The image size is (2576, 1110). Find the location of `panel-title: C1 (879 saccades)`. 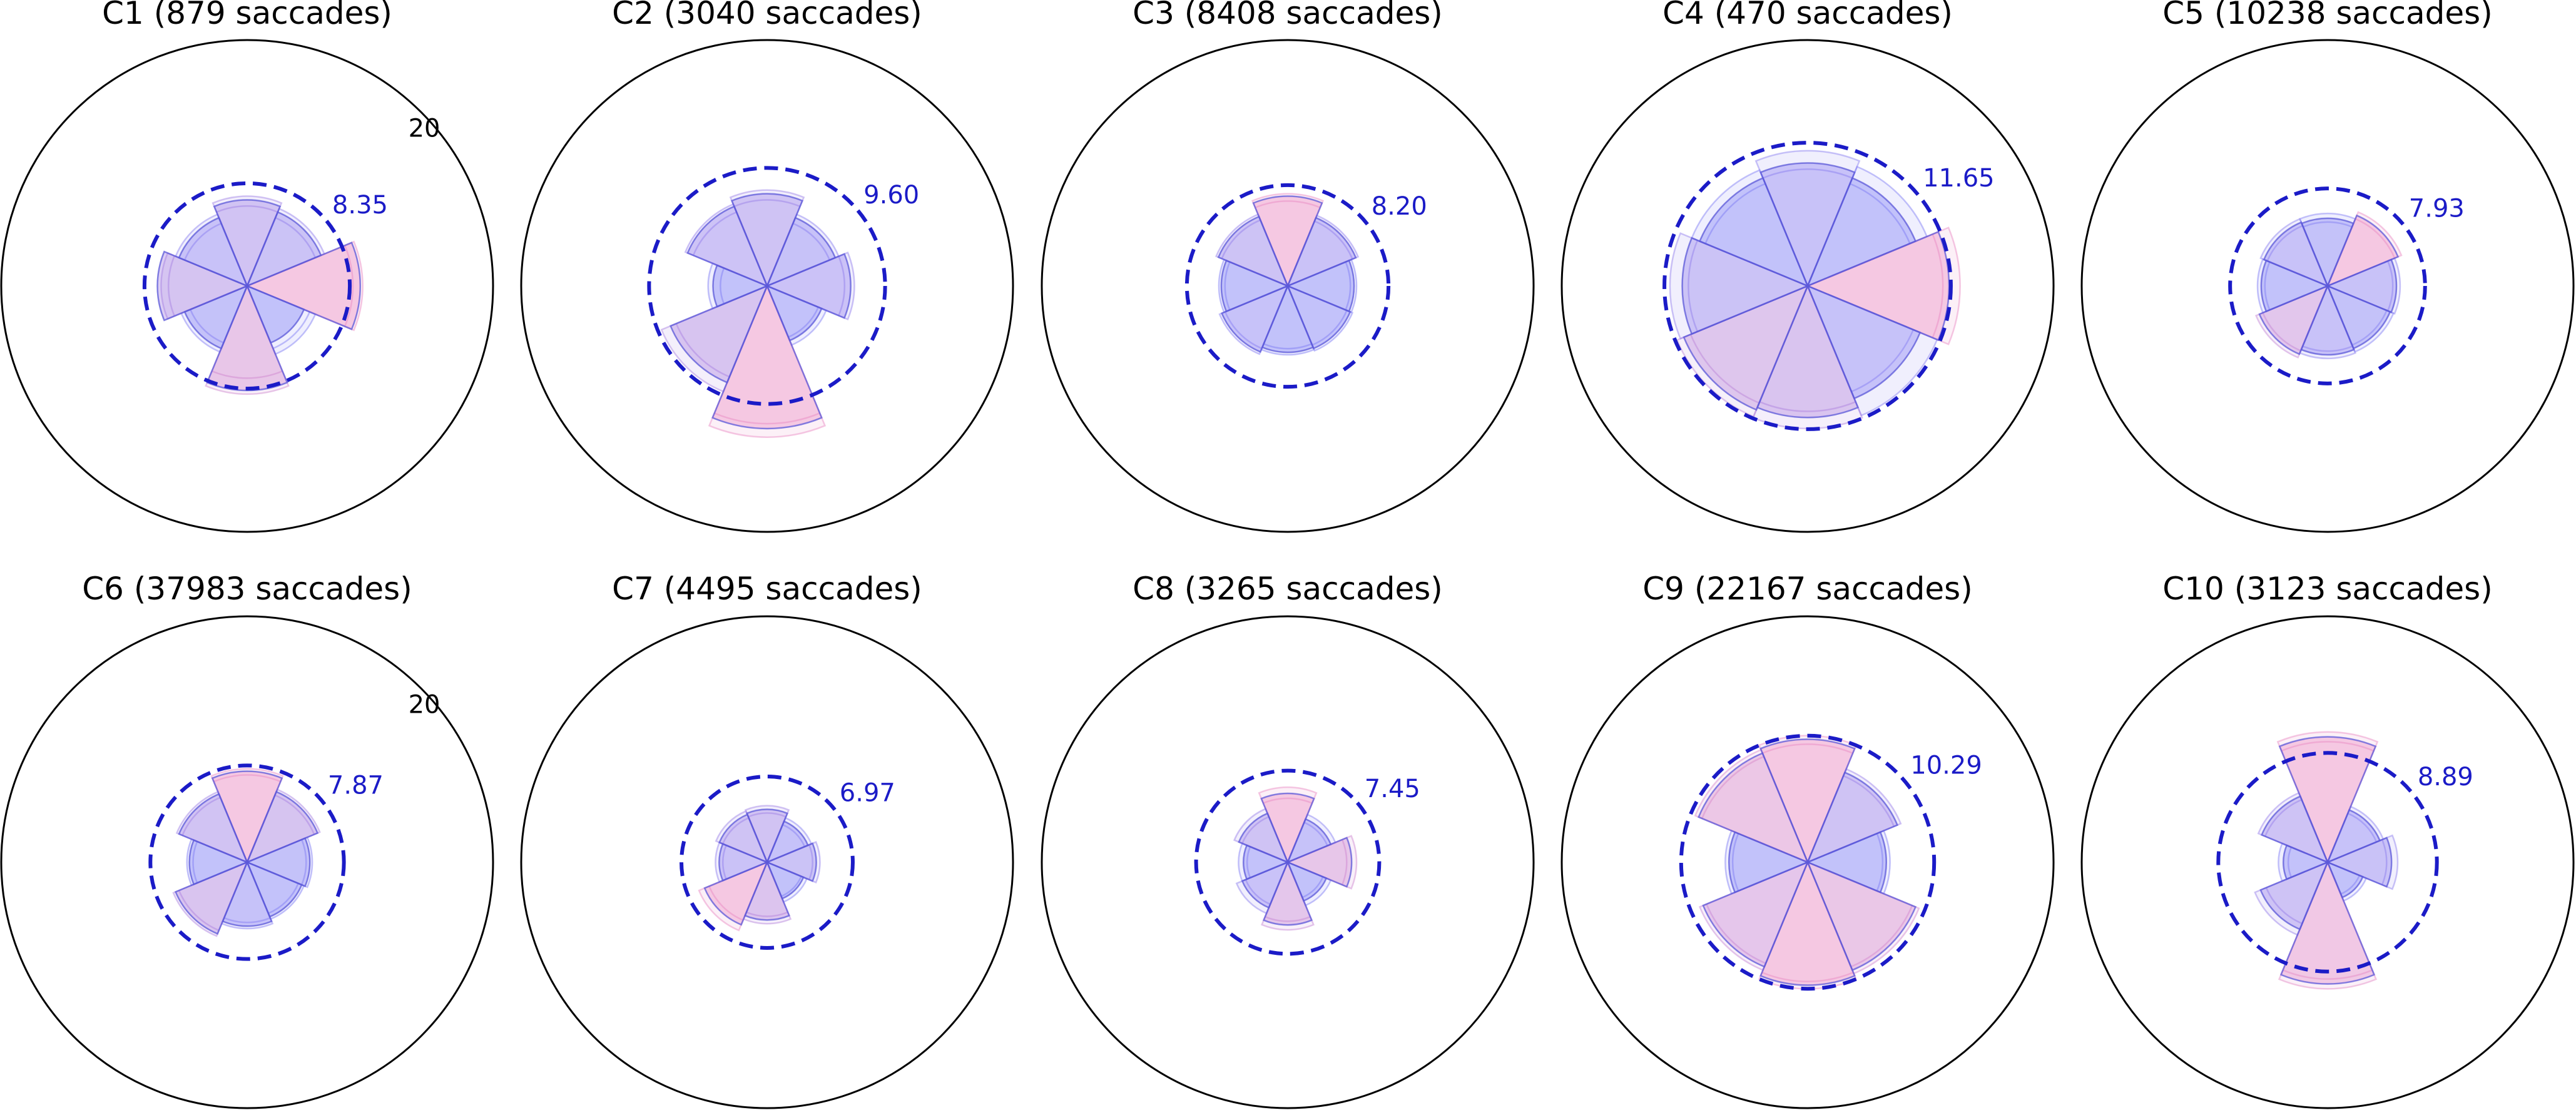

panel-title: C1 (879 saccades) is located at coordinates (247, 16).